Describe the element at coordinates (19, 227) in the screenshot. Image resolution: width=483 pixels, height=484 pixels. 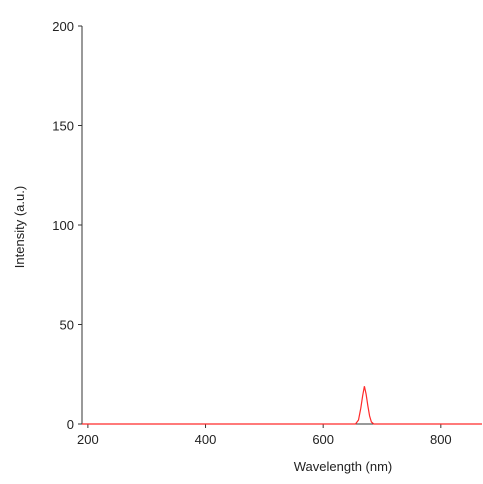
I see `y-axis-label: Intensity (a.u.)` at that location.